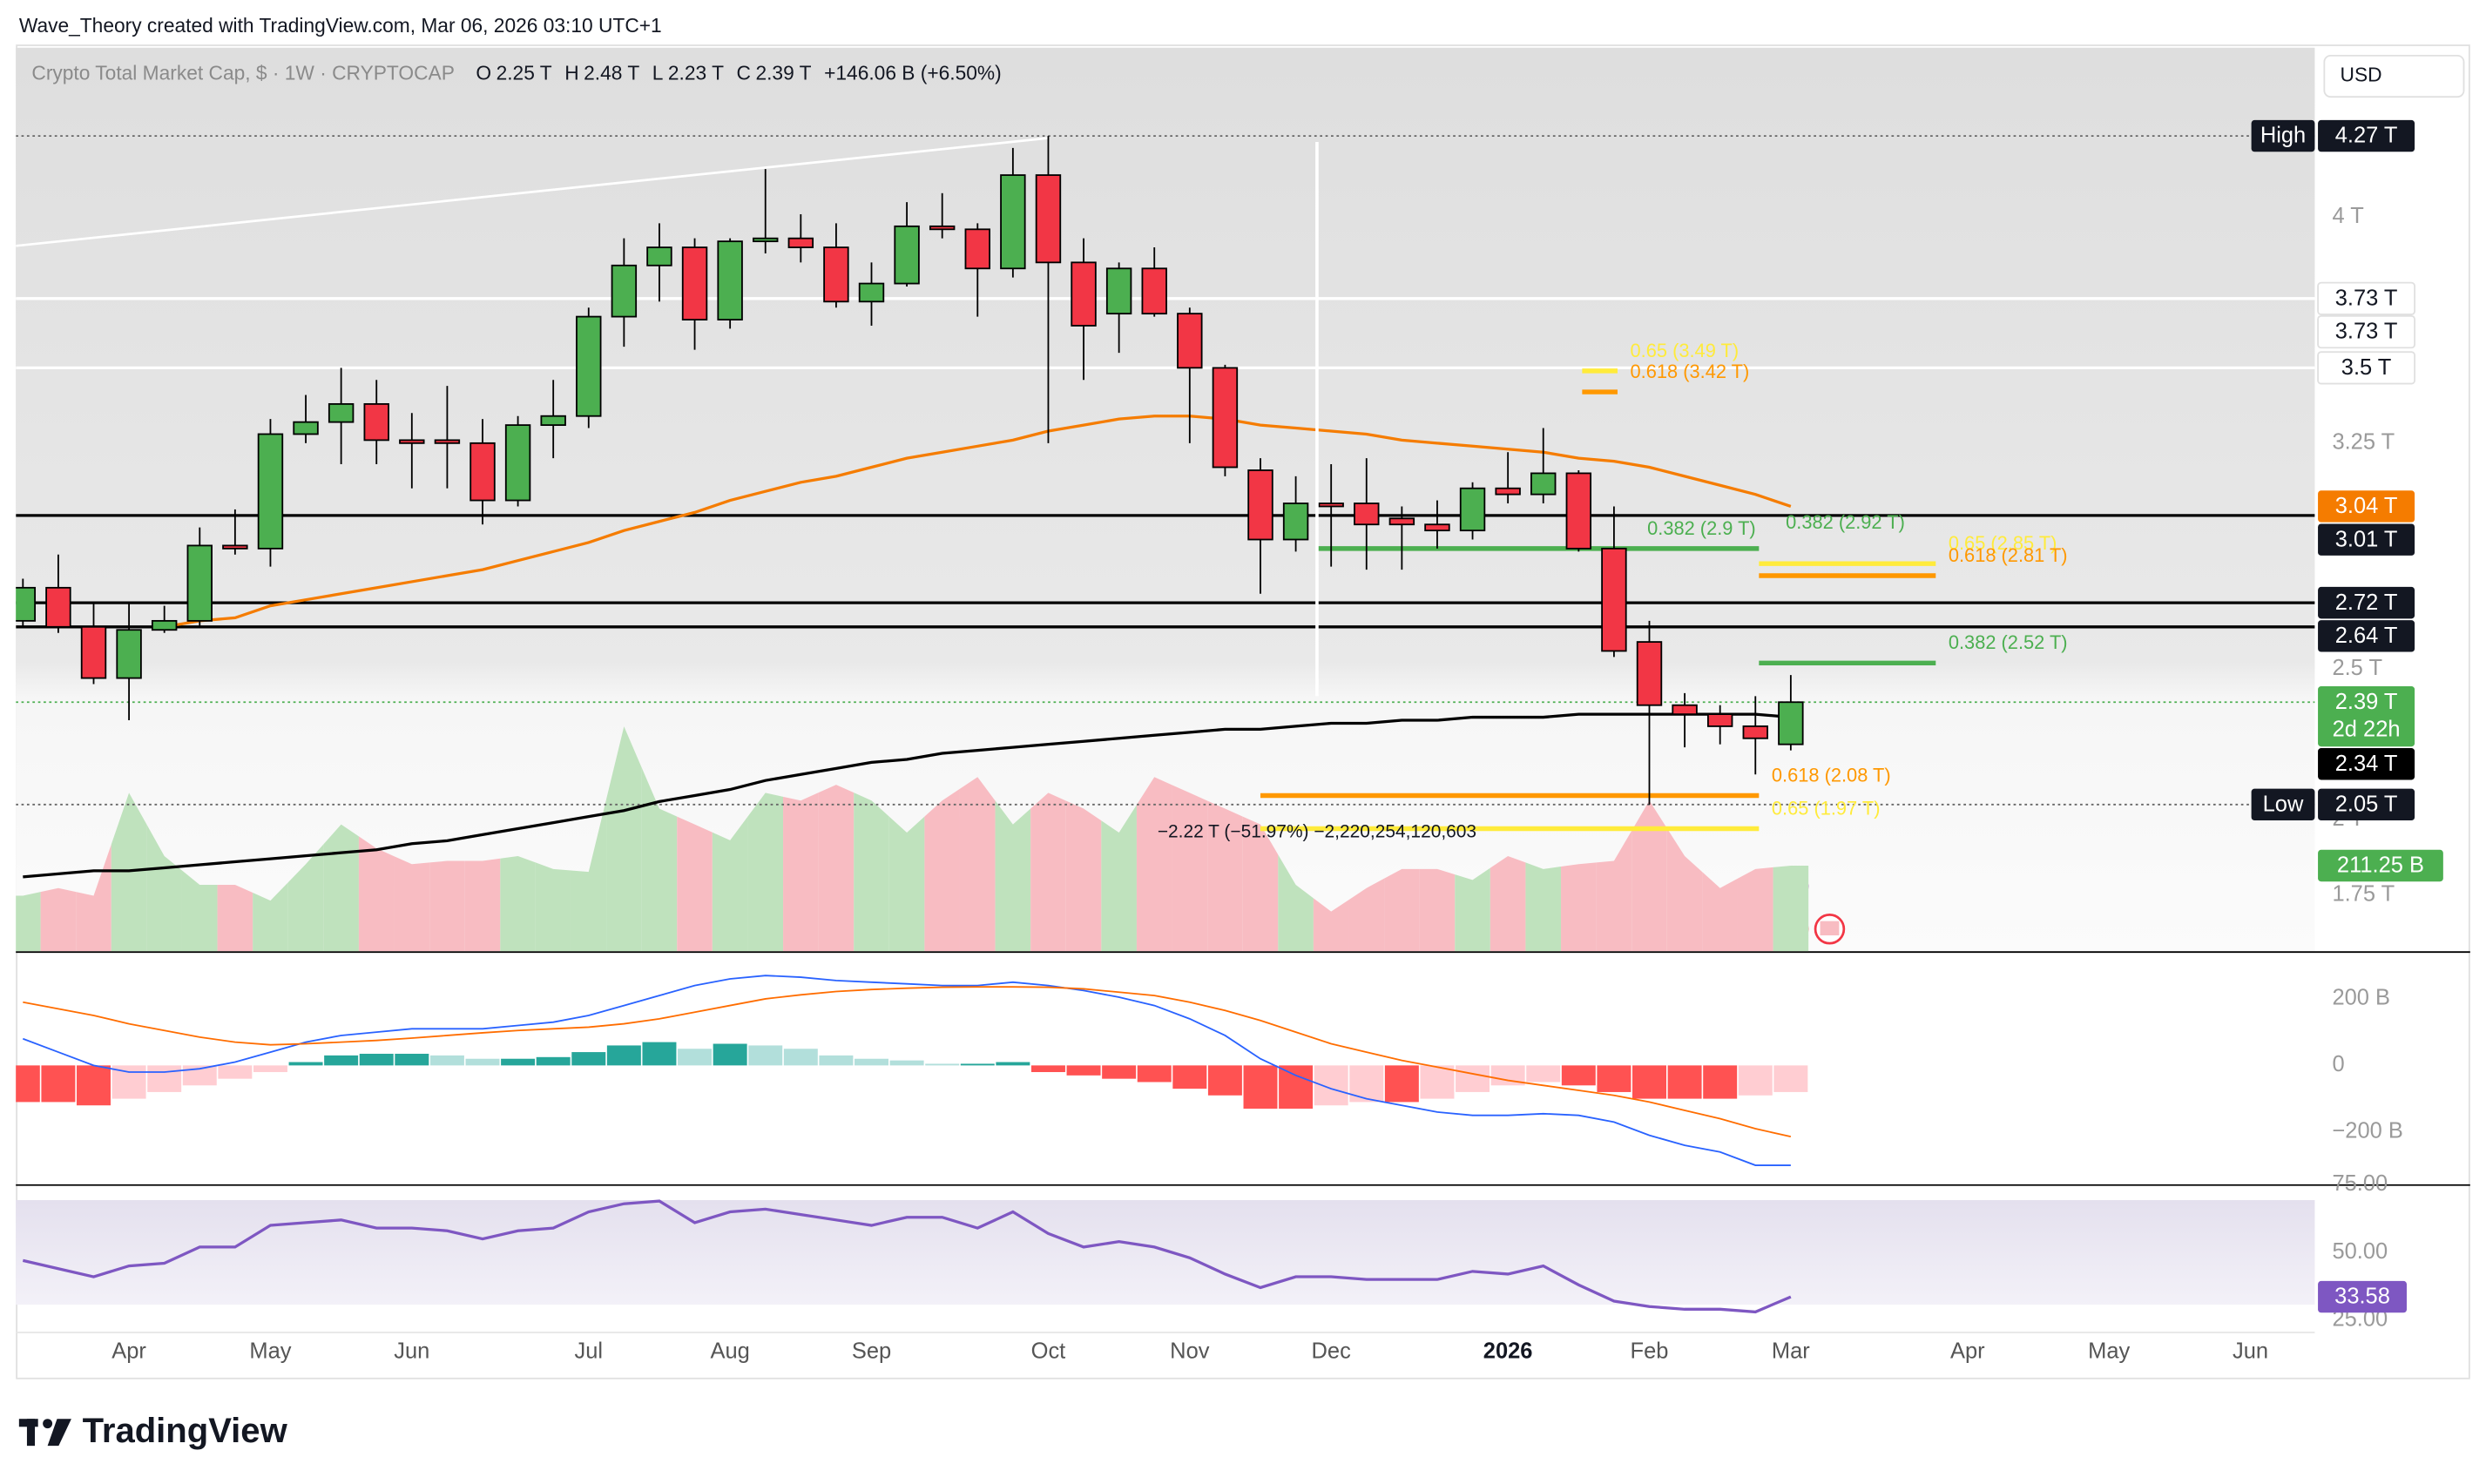 Image resolution: width=2486 pixels, height=1484 pixels. What do you see at coordinates (978, 522) in the screenshot?
I see `moving-average` at bounding box center [978, 522].